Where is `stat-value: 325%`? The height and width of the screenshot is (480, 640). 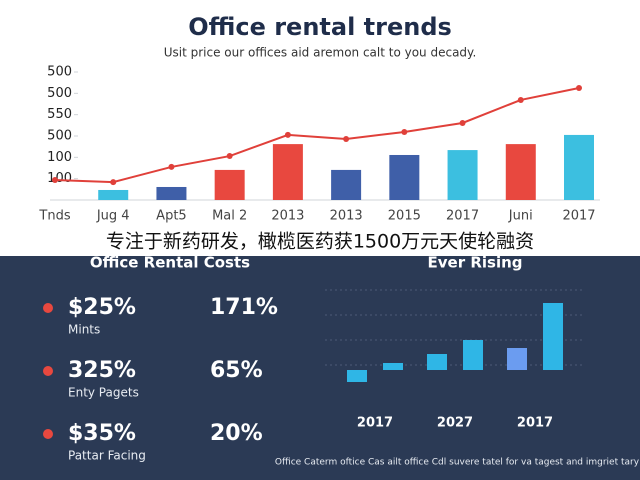
stat-value: 325% is located at coordinates (102, 370).